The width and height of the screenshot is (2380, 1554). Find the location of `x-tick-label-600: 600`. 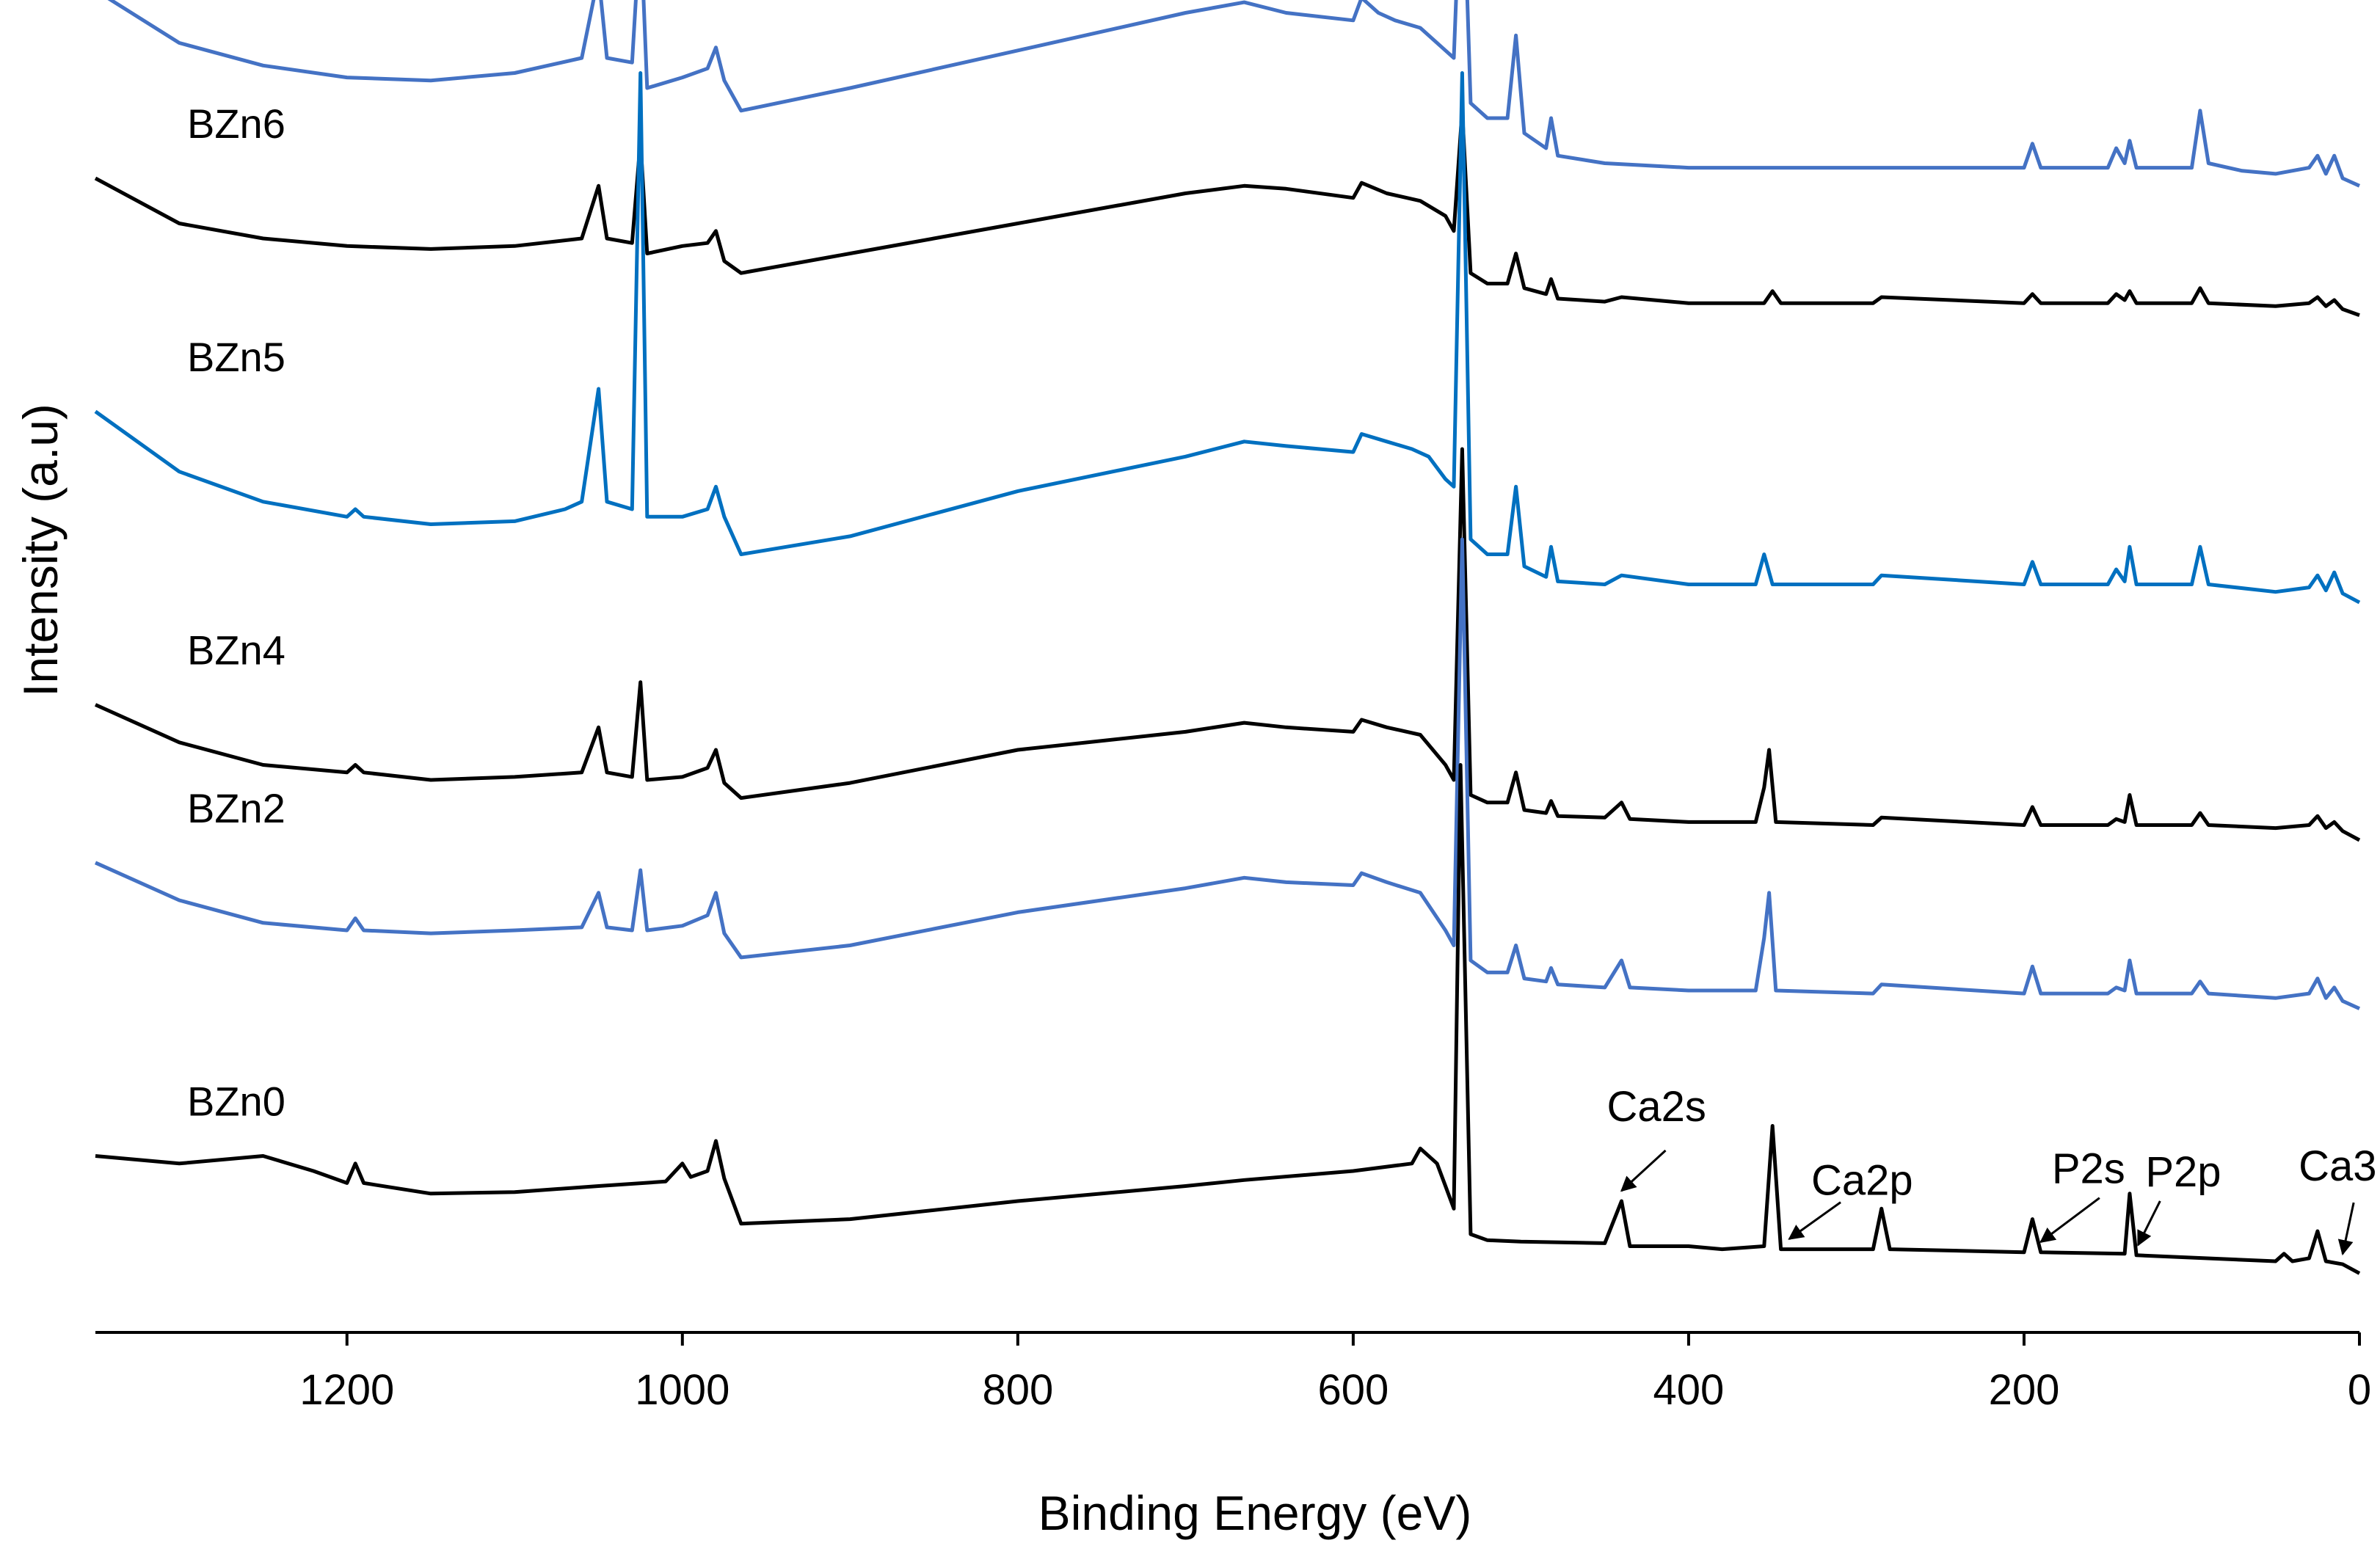

x-tick-label-600: 600 is located at coordinates (1353, 1390).